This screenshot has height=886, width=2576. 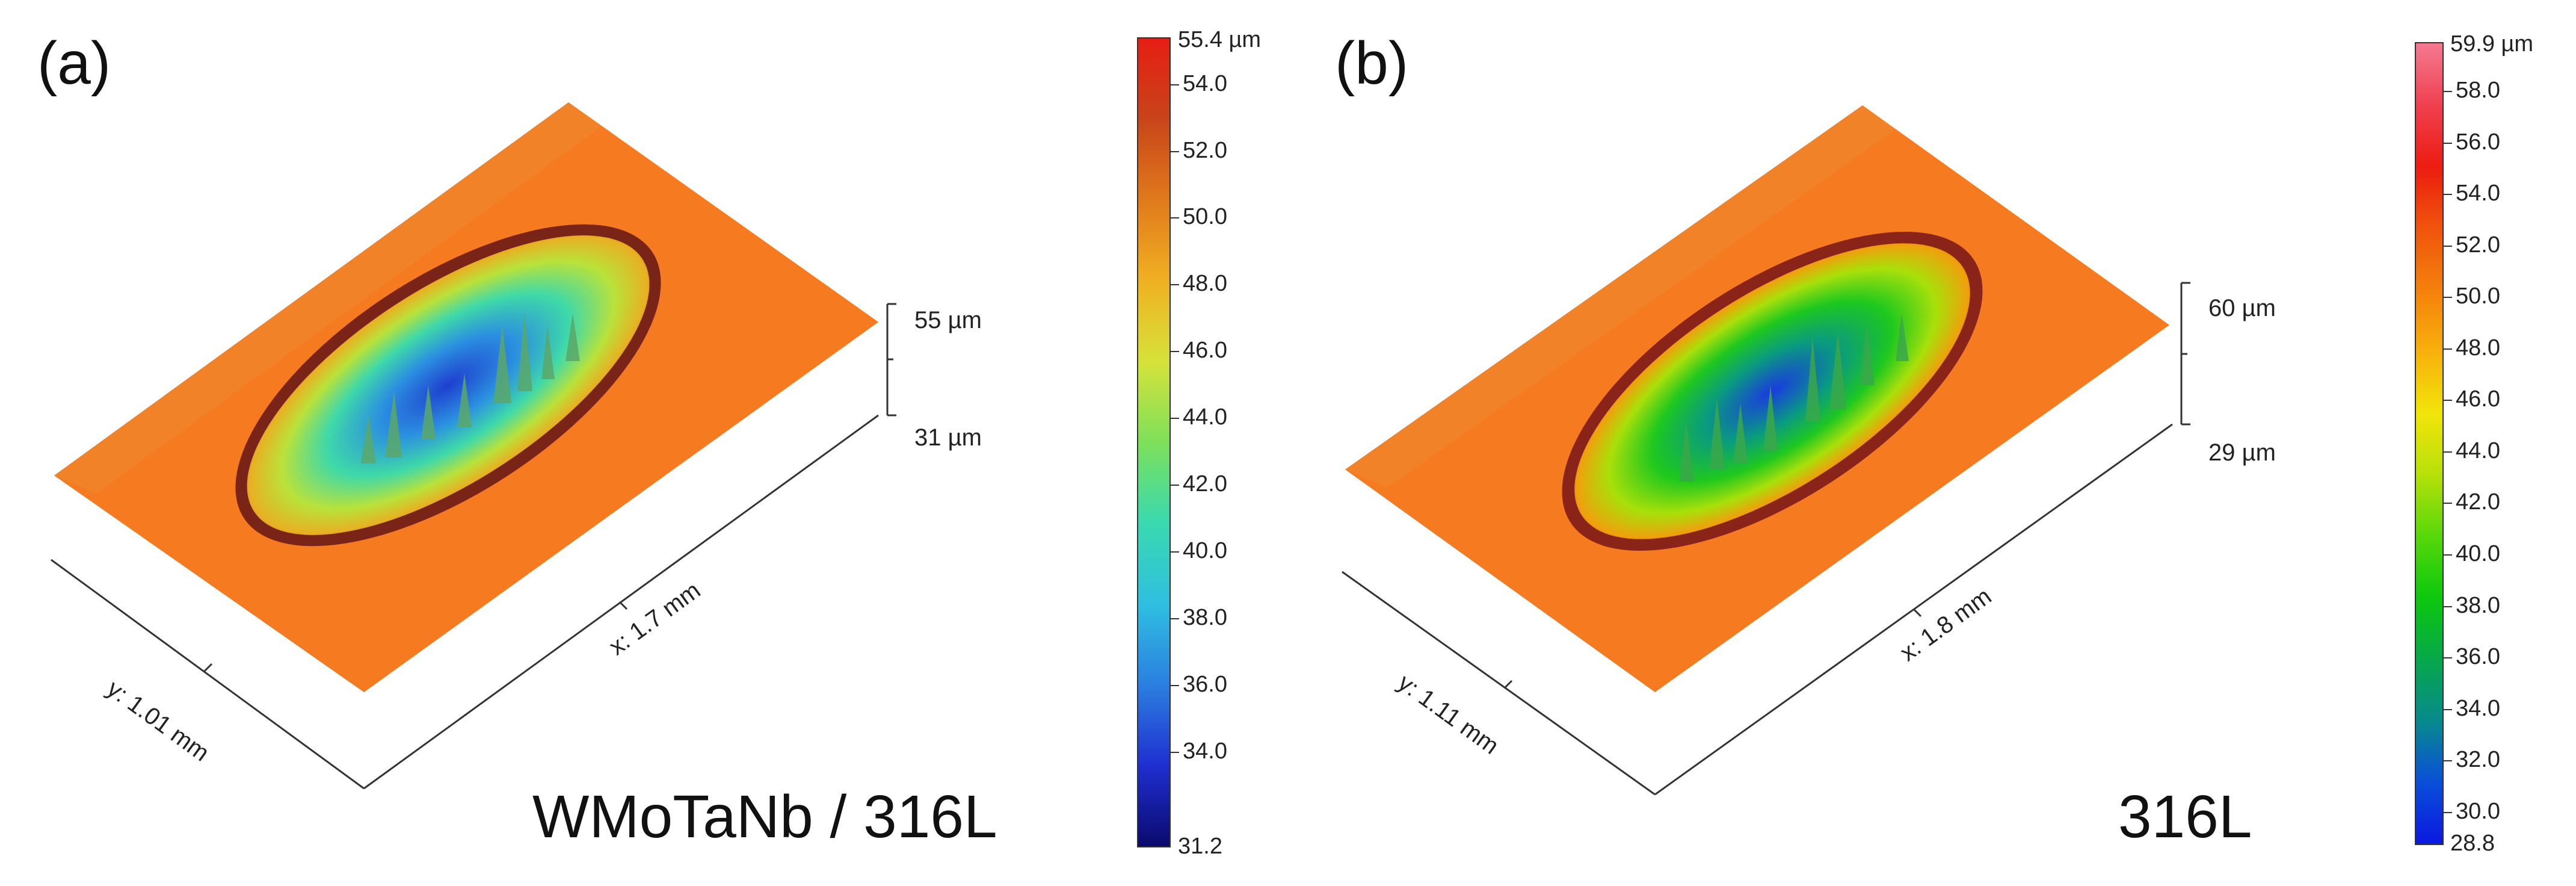 What do you see at coordinates (1200, 846) in the screenshot?
I see `colorbar-min-label: 31.2` at bounding box center [1200, 846].